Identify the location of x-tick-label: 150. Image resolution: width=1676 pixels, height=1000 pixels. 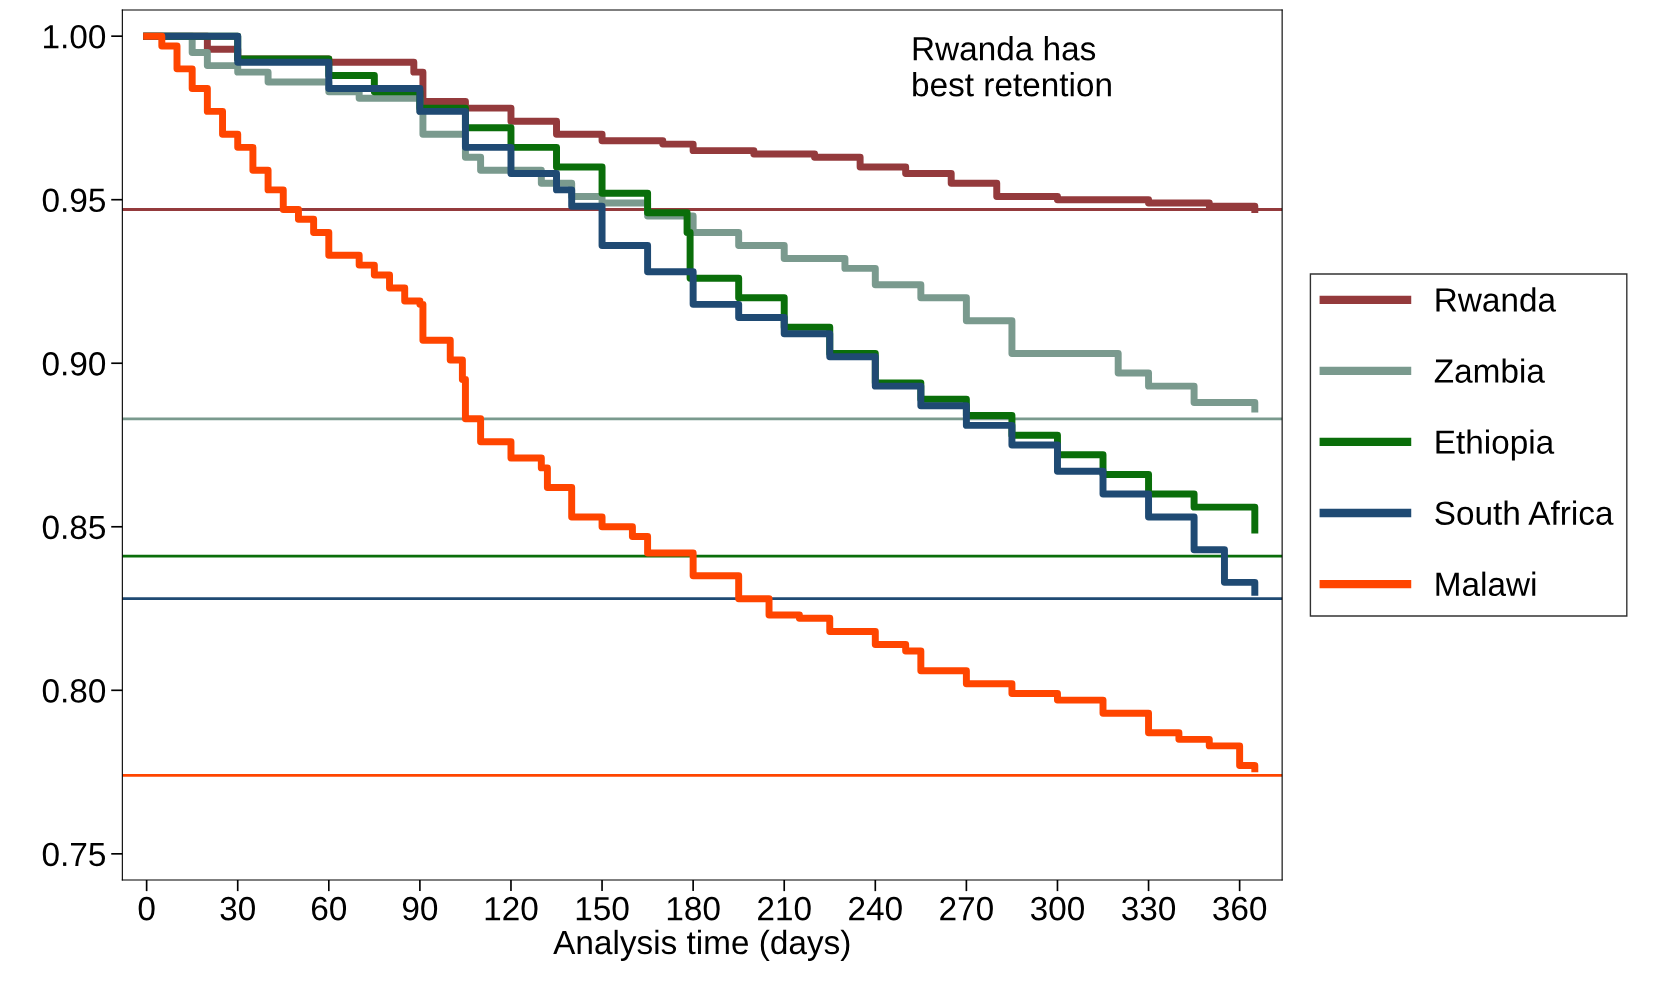
(602, 908).